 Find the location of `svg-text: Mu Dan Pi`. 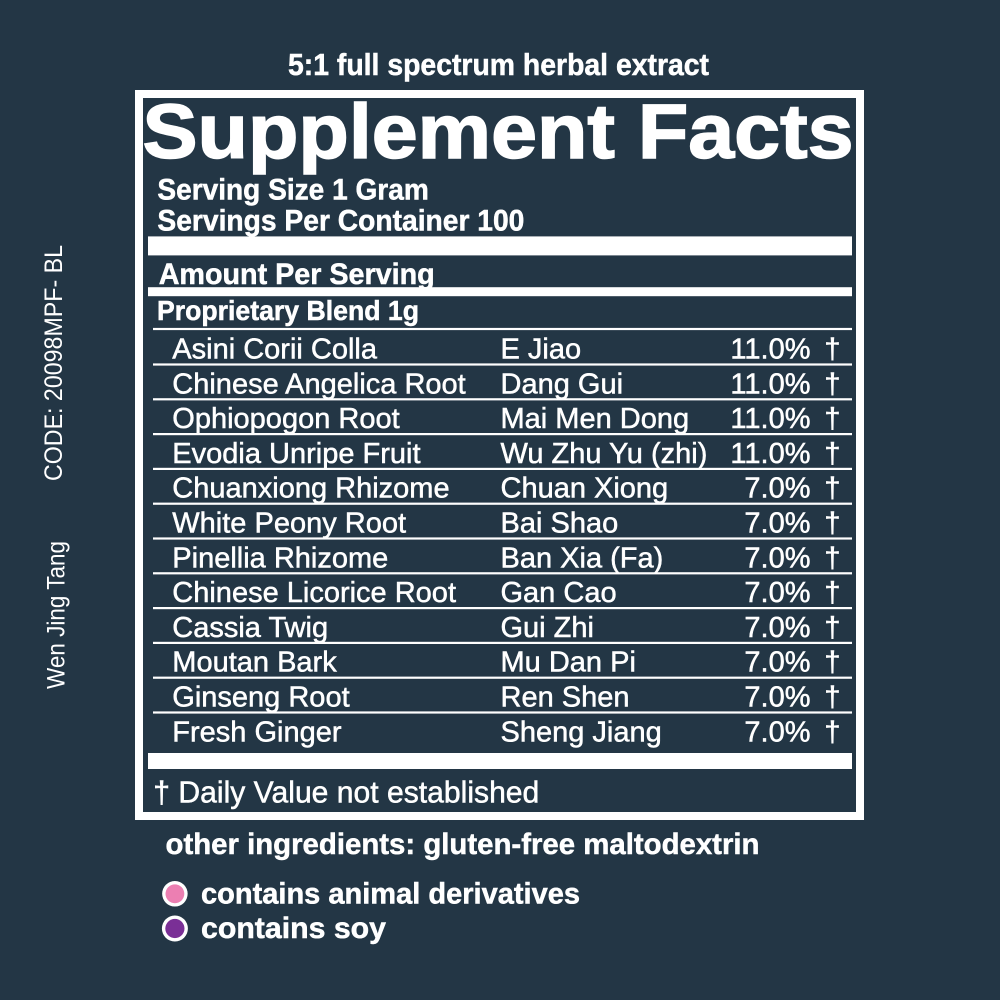

svg-text: Mu Dan Pi is located at coordinates (568, 663).